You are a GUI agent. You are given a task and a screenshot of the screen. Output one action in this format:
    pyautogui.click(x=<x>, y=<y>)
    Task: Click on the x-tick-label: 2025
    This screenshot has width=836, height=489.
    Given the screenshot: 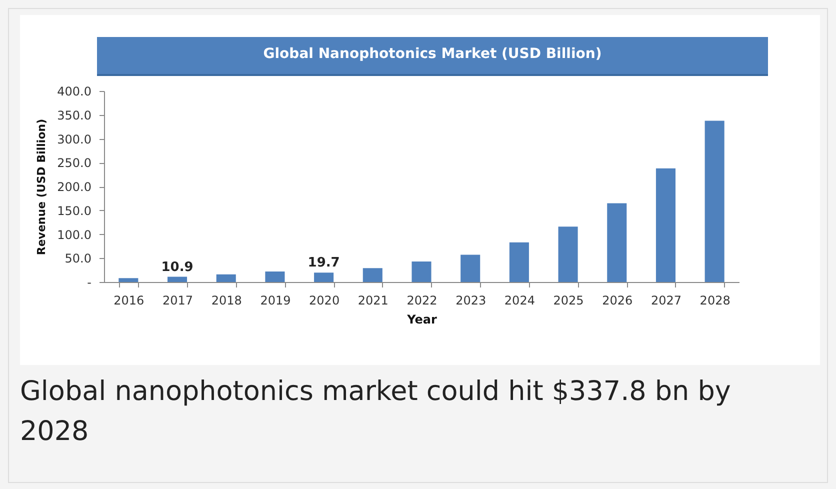 What is the action you would take?
    pyautogui.click(x=568, y=301)
    